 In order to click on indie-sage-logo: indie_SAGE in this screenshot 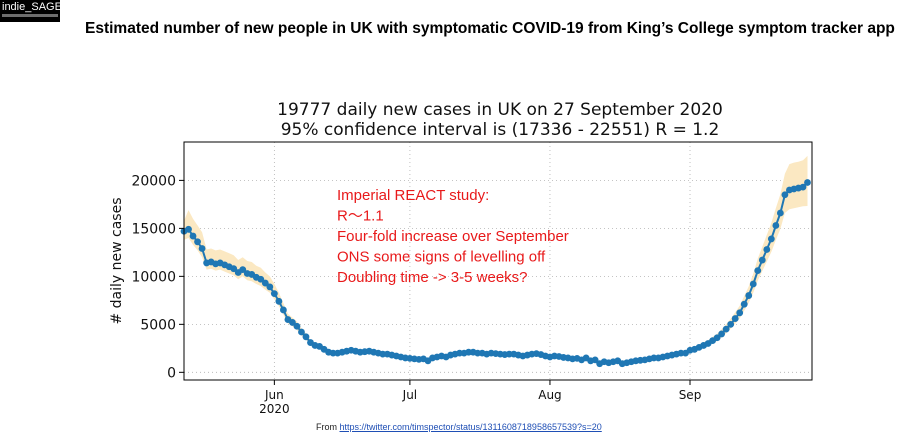, I will do `click(31, 11)`.